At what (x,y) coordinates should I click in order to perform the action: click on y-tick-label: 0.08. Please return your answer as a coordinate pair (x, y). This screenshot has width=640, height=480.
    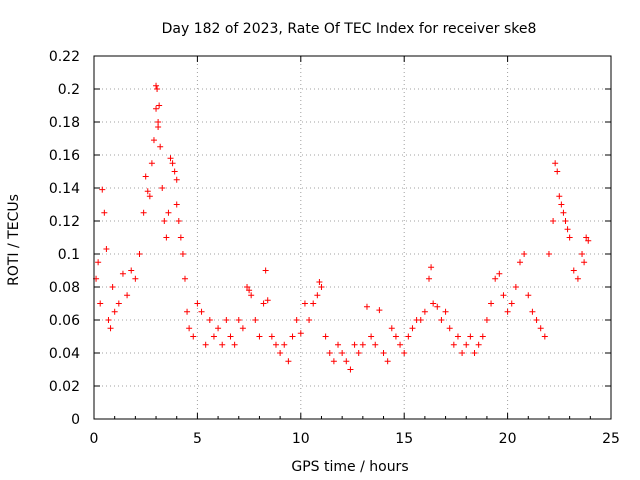
    Looking at the image, I should click on (64, 288).